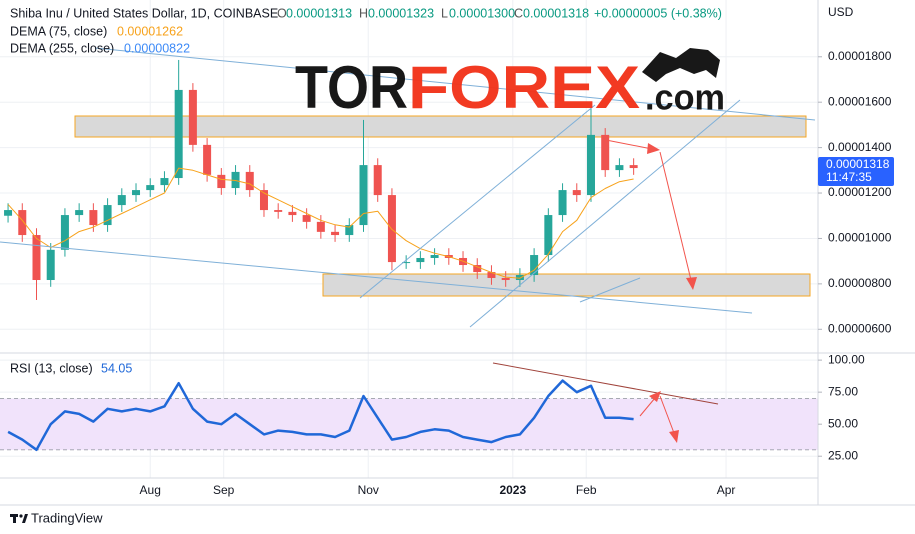  What do you see at coordinates (150, 490) in the screenshot?
I see `x-tick-label: Aug` at bounding box center [150, 490].